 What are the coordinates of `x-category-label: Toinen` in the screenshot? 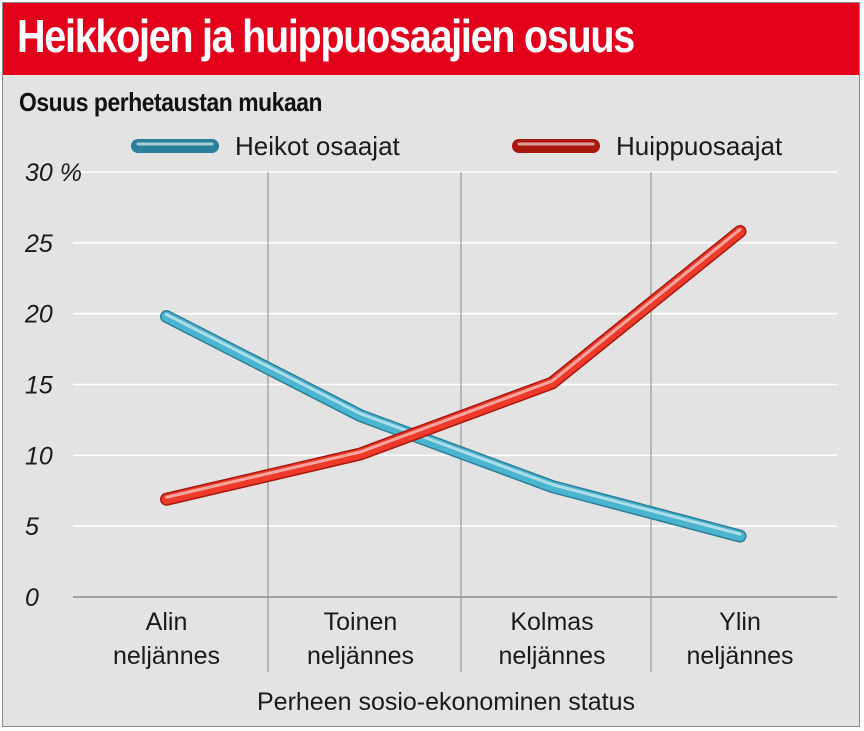 It's located at (361, 622).